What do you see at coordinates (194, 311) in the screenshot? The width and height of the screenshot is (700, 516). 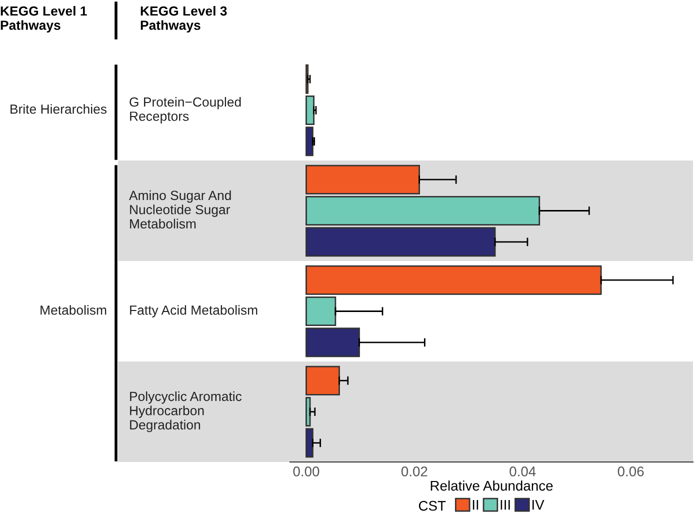 I see `y-tick-label: Fatty Acid Metabolism` at bounding box center [194, 311].